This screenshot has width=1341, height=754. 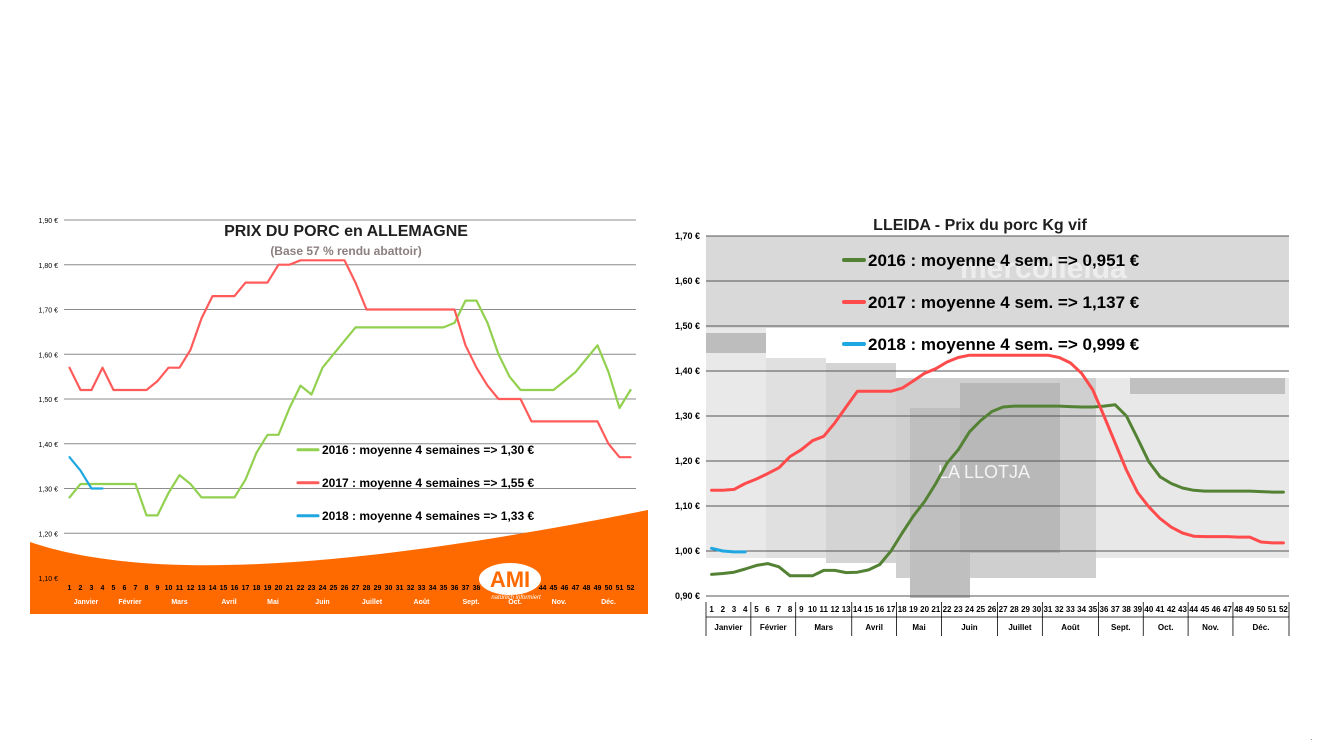 I want to click on x-tick-label: 40, so click(x=1148, y=609).